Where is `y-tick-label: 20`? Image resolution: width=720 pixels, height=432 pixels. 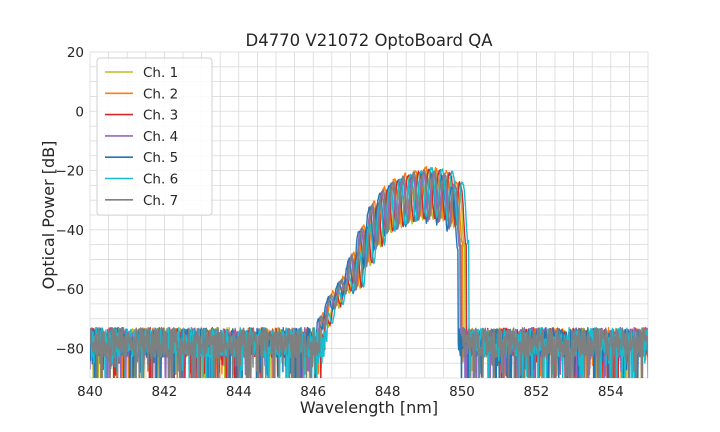 y-tick-label: 20 is located at coordinates (75, 53).